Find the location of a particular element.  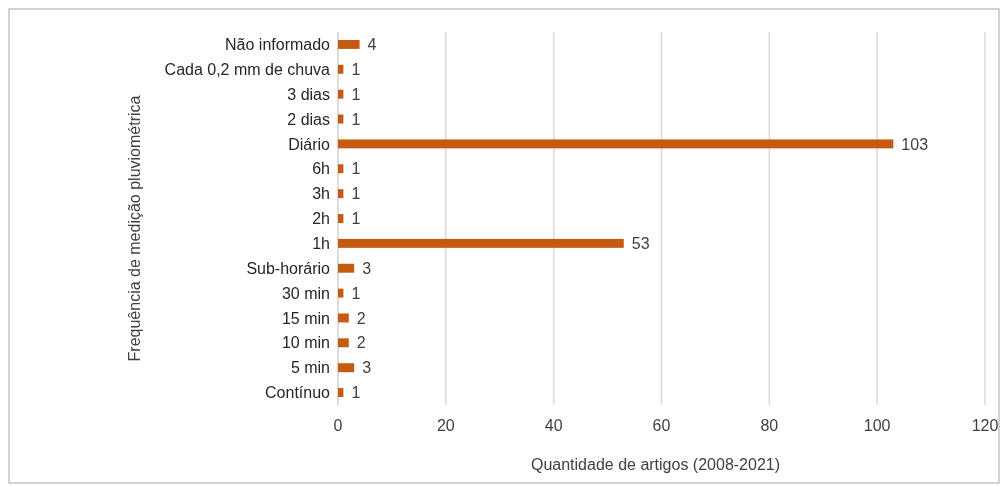

x-tick-label: 60 is located at coordinates (661, 425).